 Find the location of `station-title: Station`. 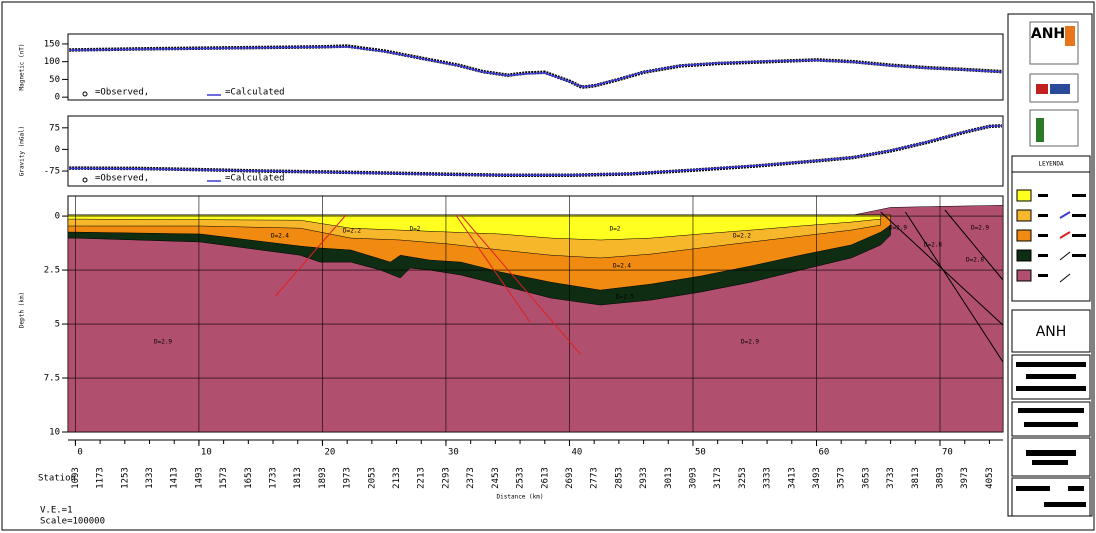

station-title: Station is located at coordinates (57, 479).